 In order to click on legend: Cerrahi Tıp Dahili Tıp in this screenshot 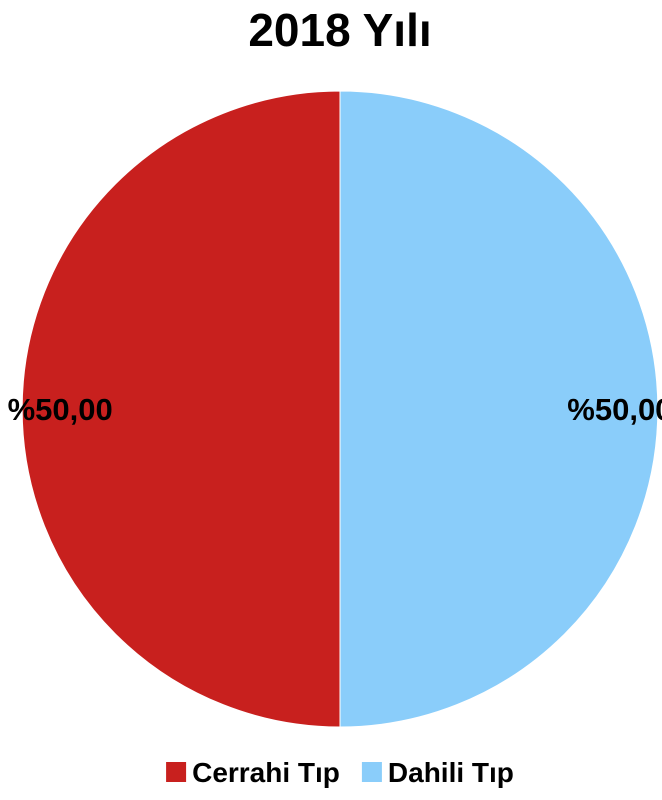, I will do `click(340, 772)`.